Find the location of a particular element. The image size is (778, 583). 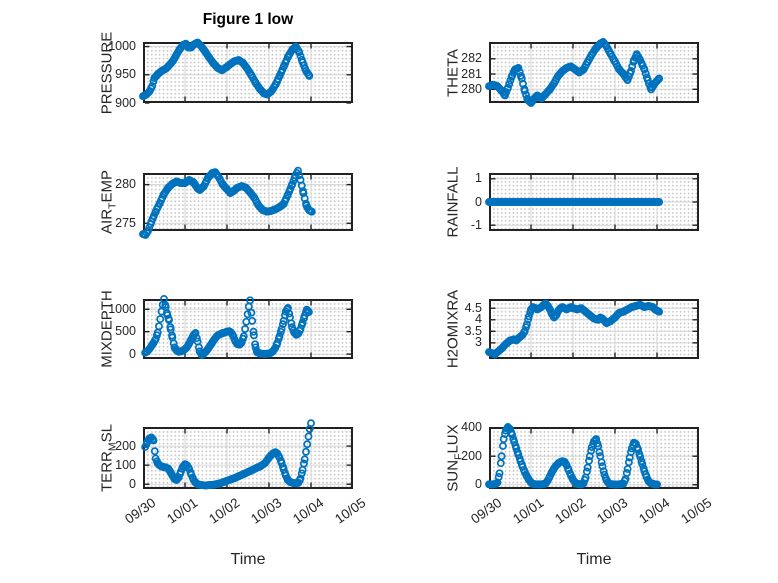

pressure-plot-area is located at coordinates (246, 71).